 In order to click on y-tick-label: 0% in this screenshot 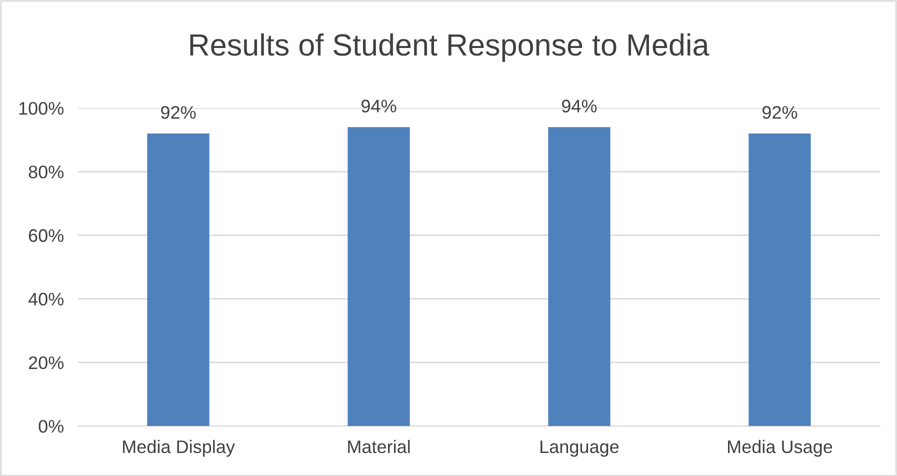, I will do `click(51, 426)`.